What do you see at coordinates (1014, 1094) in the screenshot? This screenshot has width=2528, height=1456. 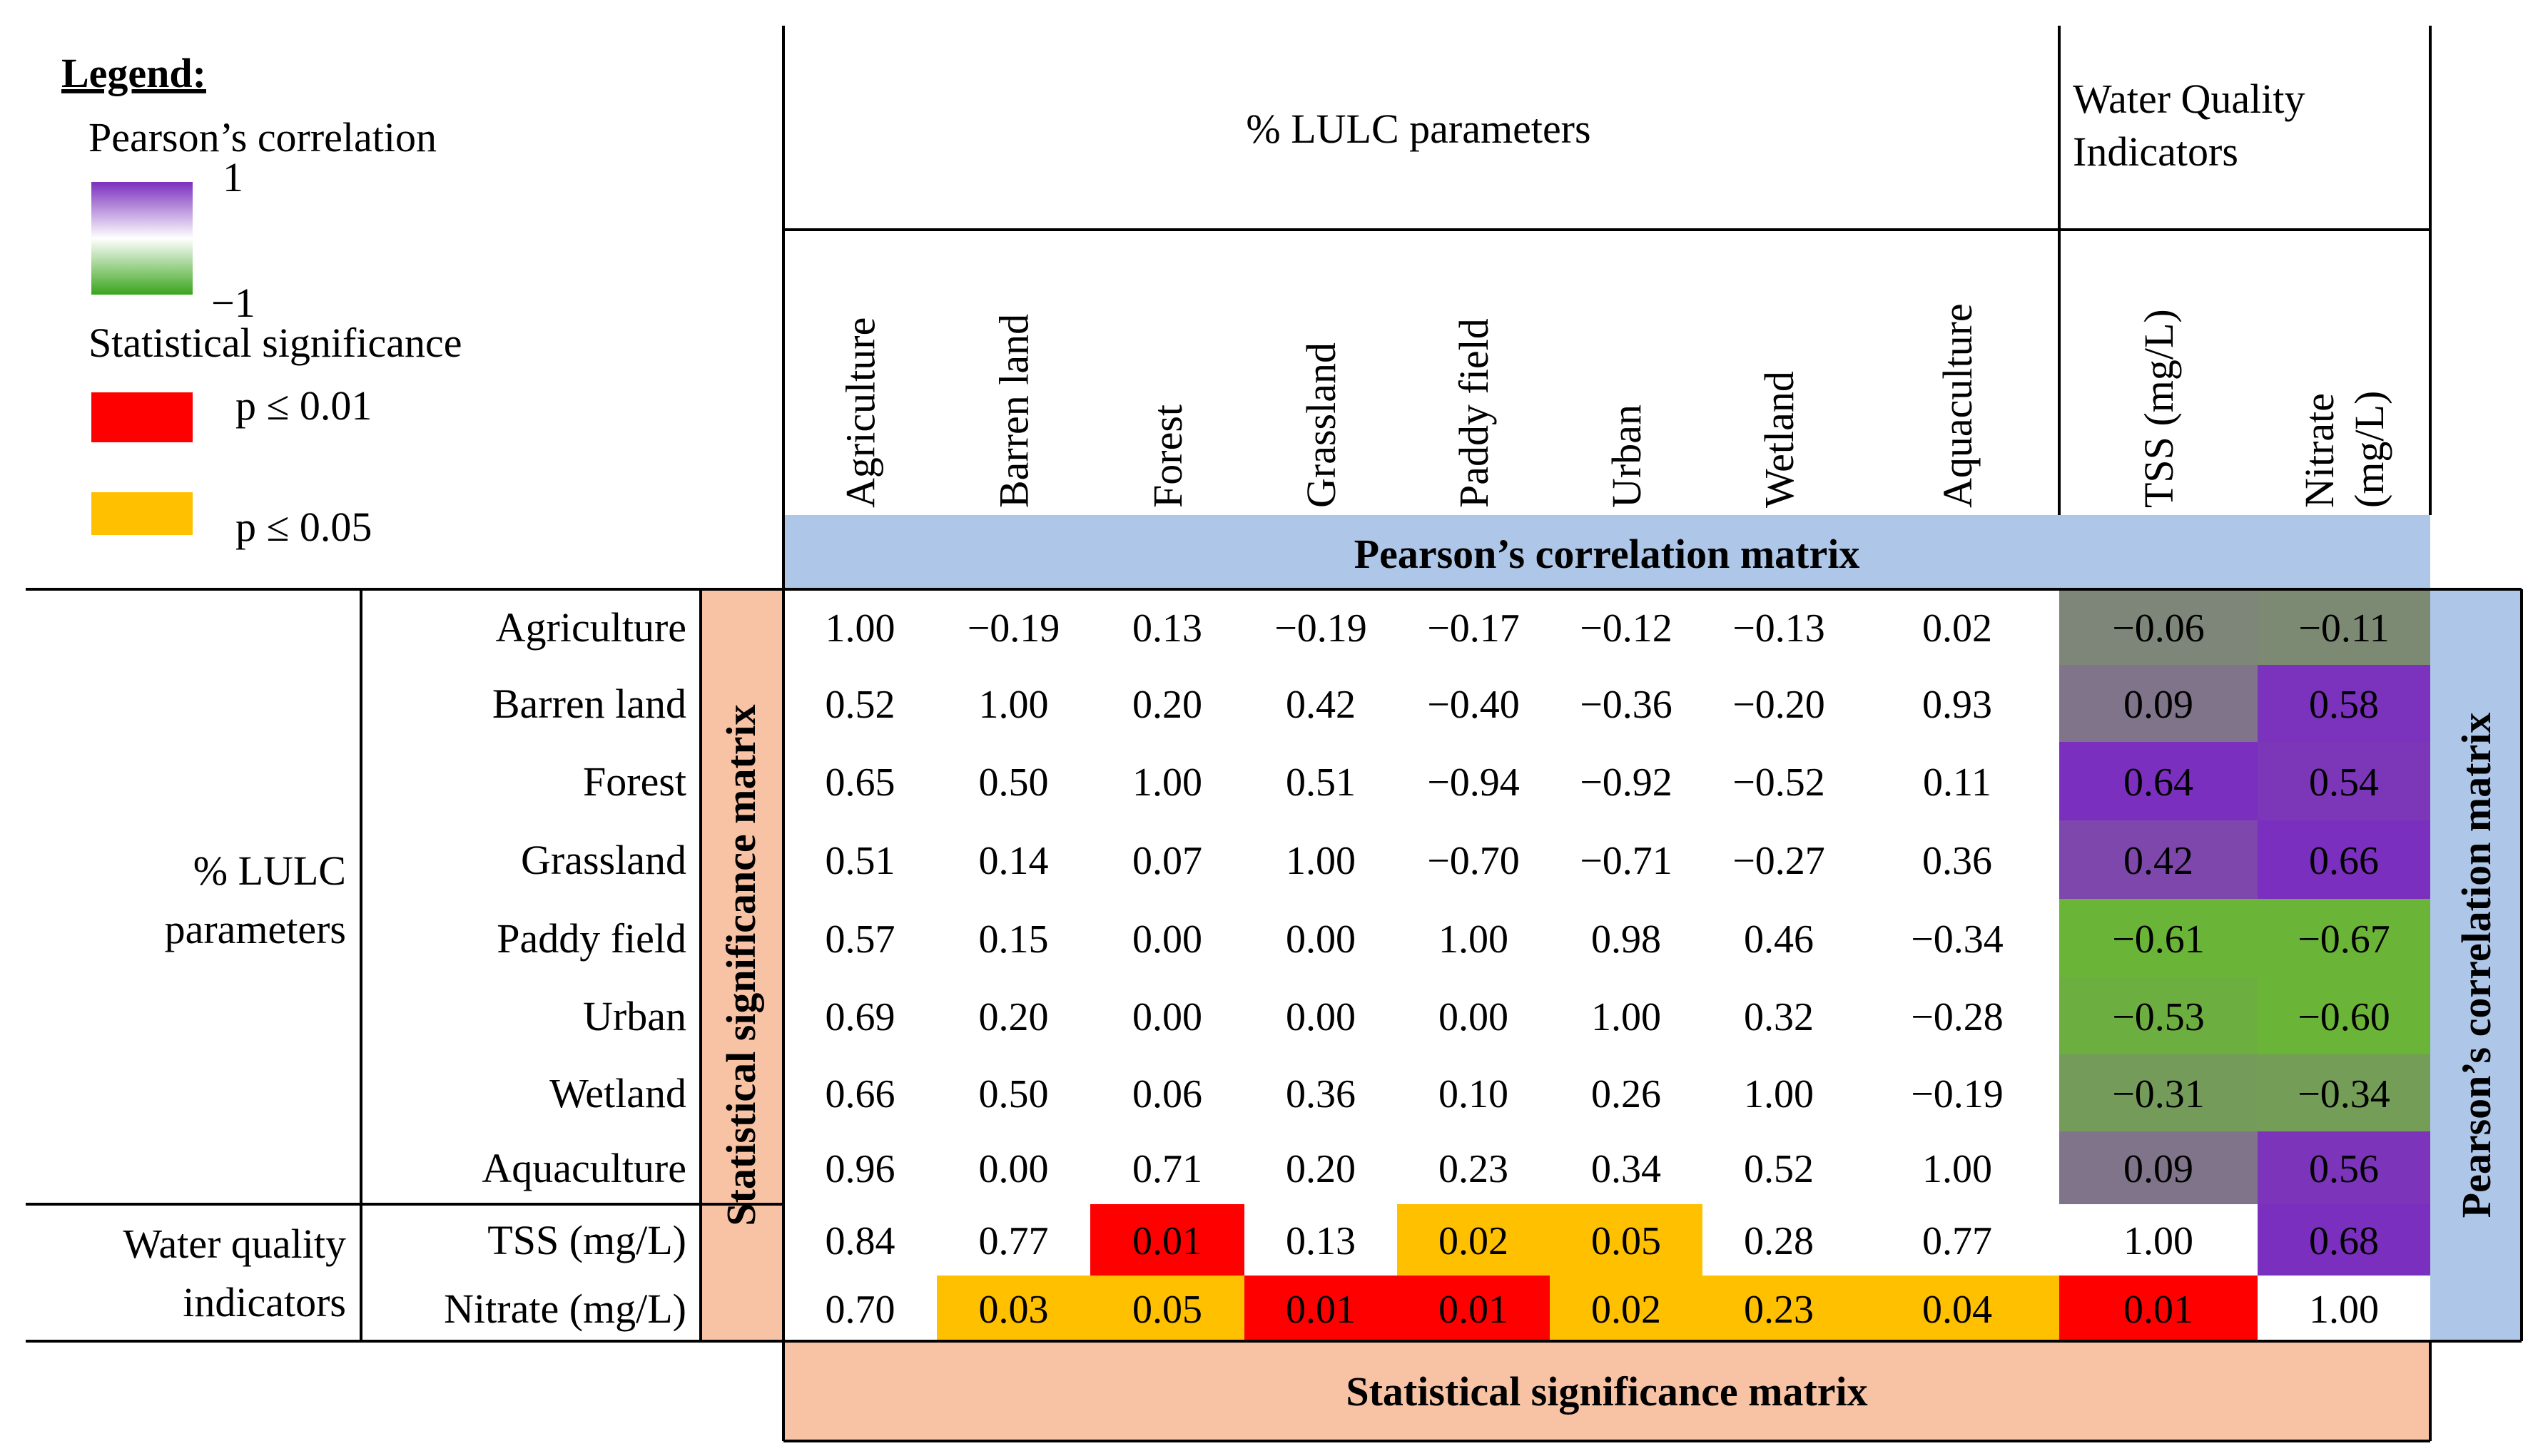 I see `cell-value-r6-c1: 0.50` at bounding box center [1014, 1094].